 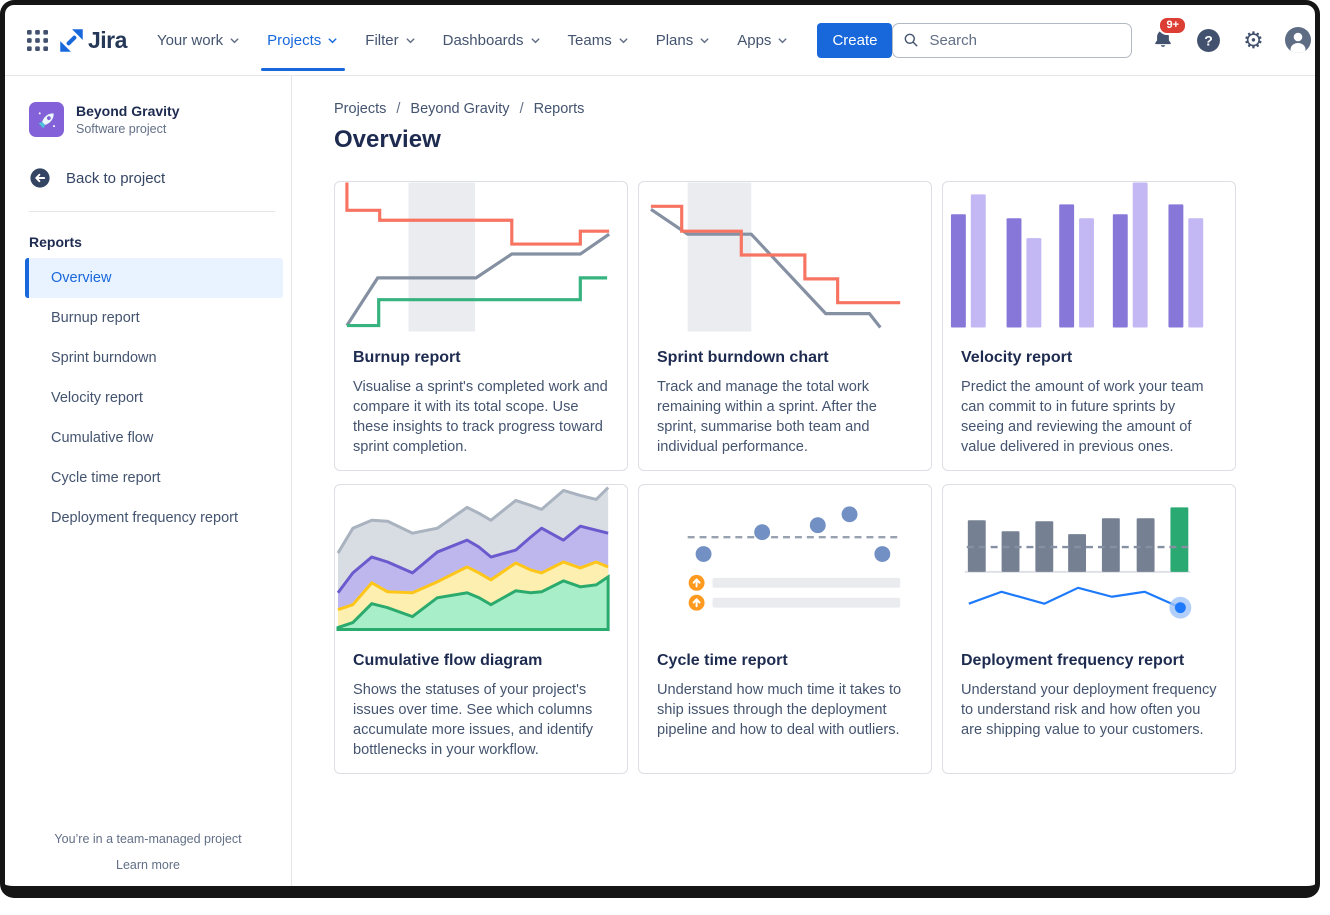 What do you see at coordinates (794, 558) in the screenshot?
I see `cycle-time-chart` at bounding box center [794, 558].